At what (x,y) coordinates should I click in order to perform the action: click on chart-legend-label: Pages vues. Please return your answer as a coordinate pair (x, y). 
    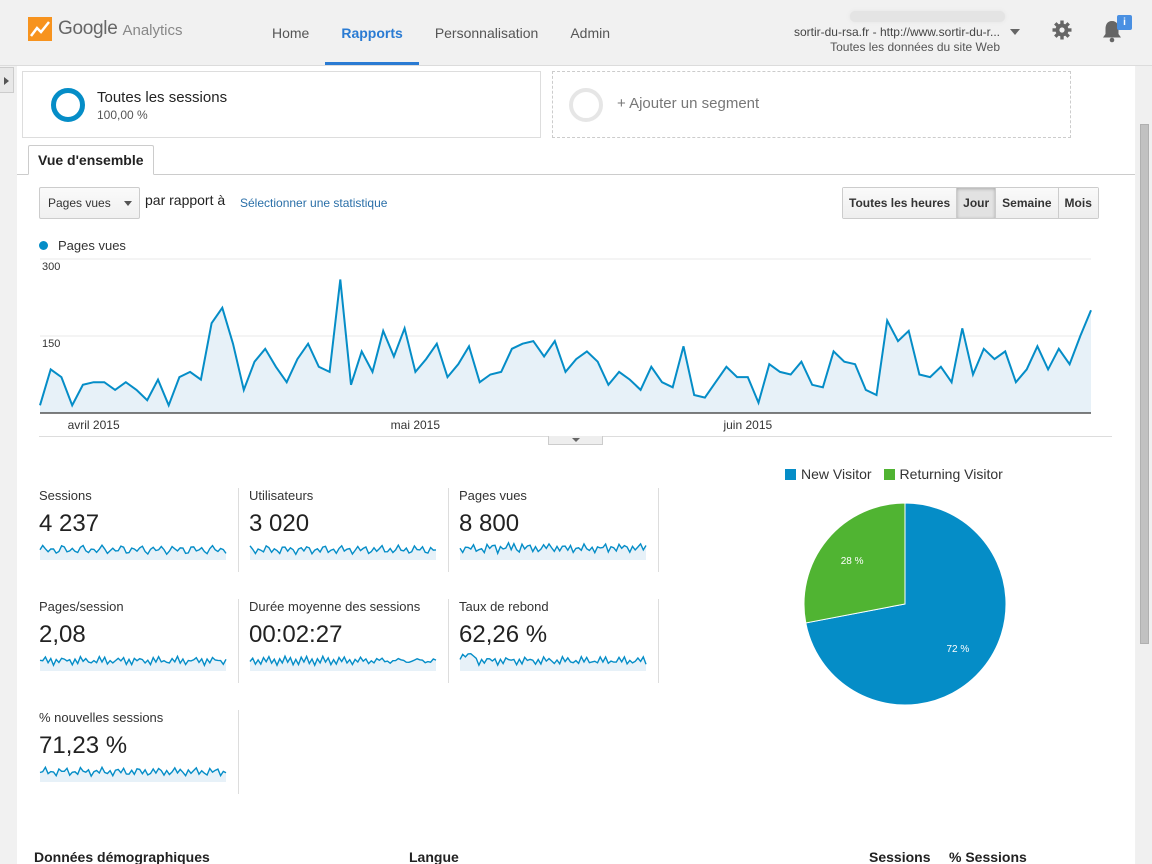
    Looking at the image, I should click on (92, 245).